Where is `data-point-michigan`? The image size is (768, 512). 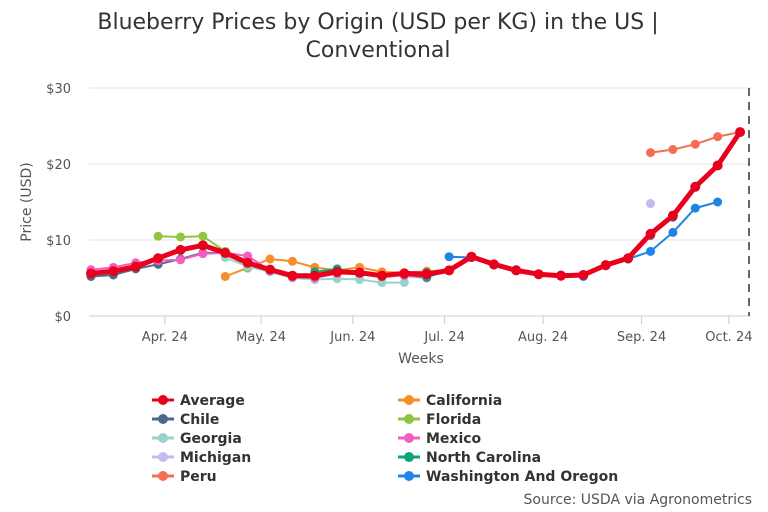 data-point-michigan is located at coordinates (651, 204).